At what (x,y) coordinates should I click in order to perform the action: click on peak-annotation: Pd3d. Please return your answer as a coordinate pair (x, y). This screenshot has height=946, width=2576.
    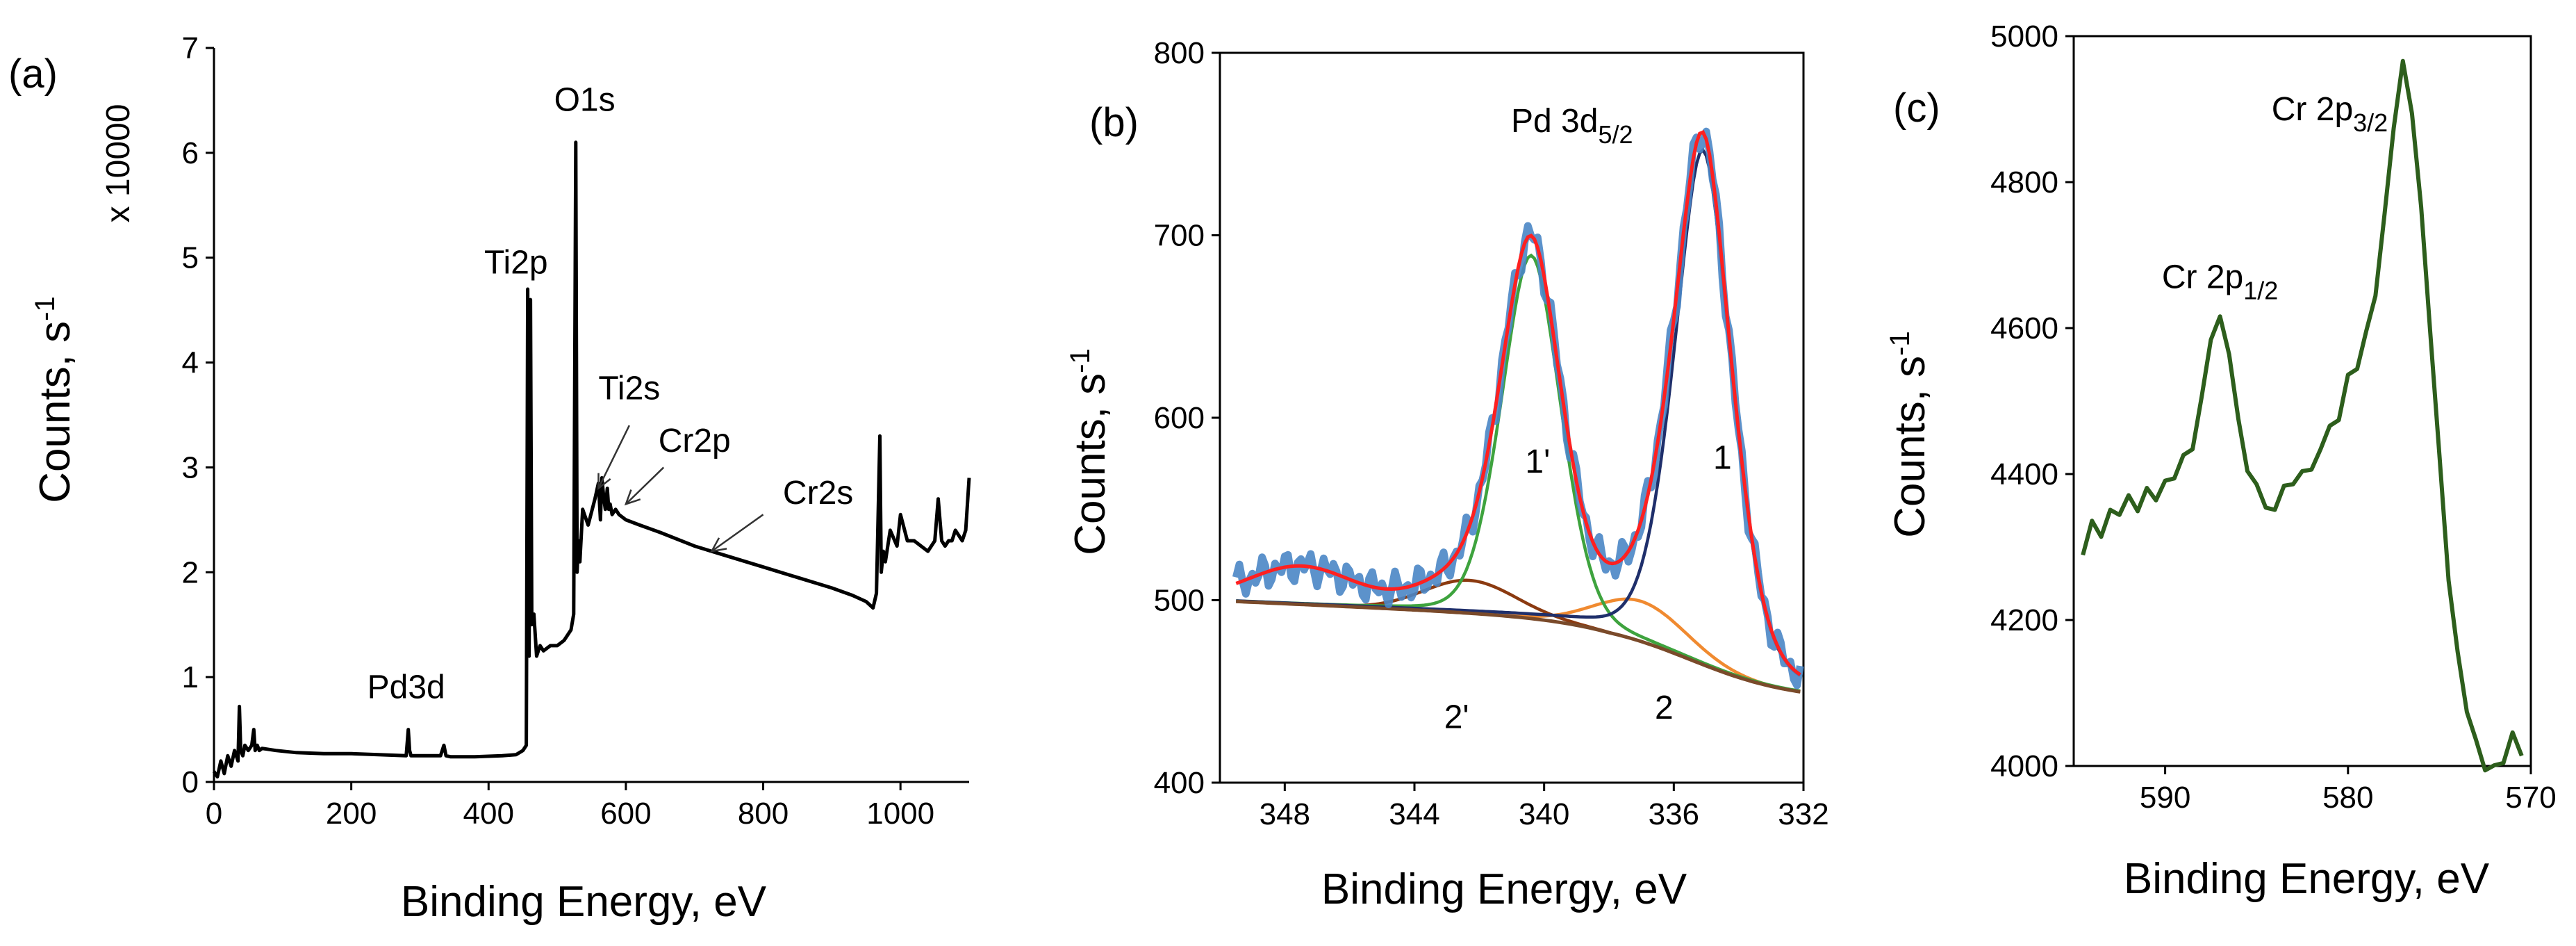
    Looking at the image, I should click on (406, 687).